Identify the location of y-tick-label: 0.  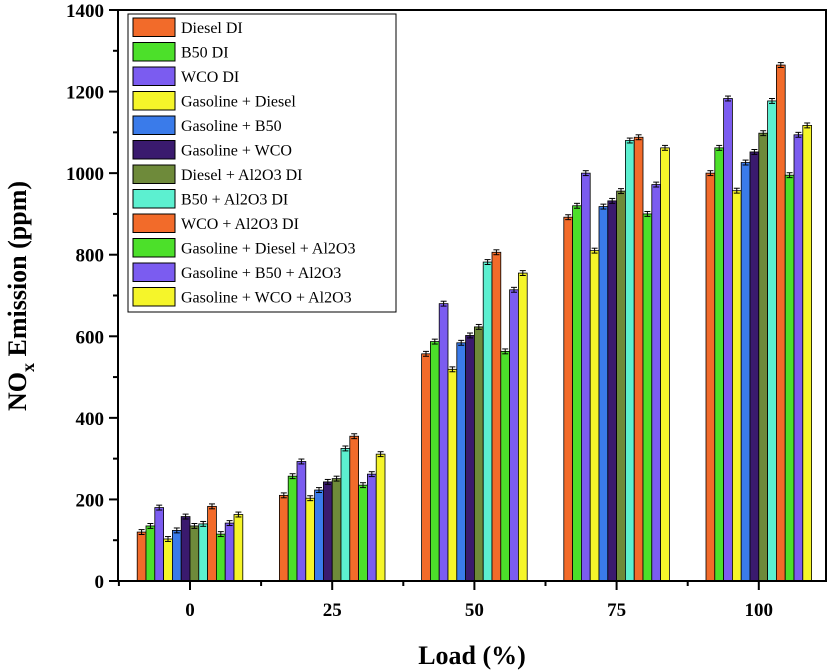
(100, 582).